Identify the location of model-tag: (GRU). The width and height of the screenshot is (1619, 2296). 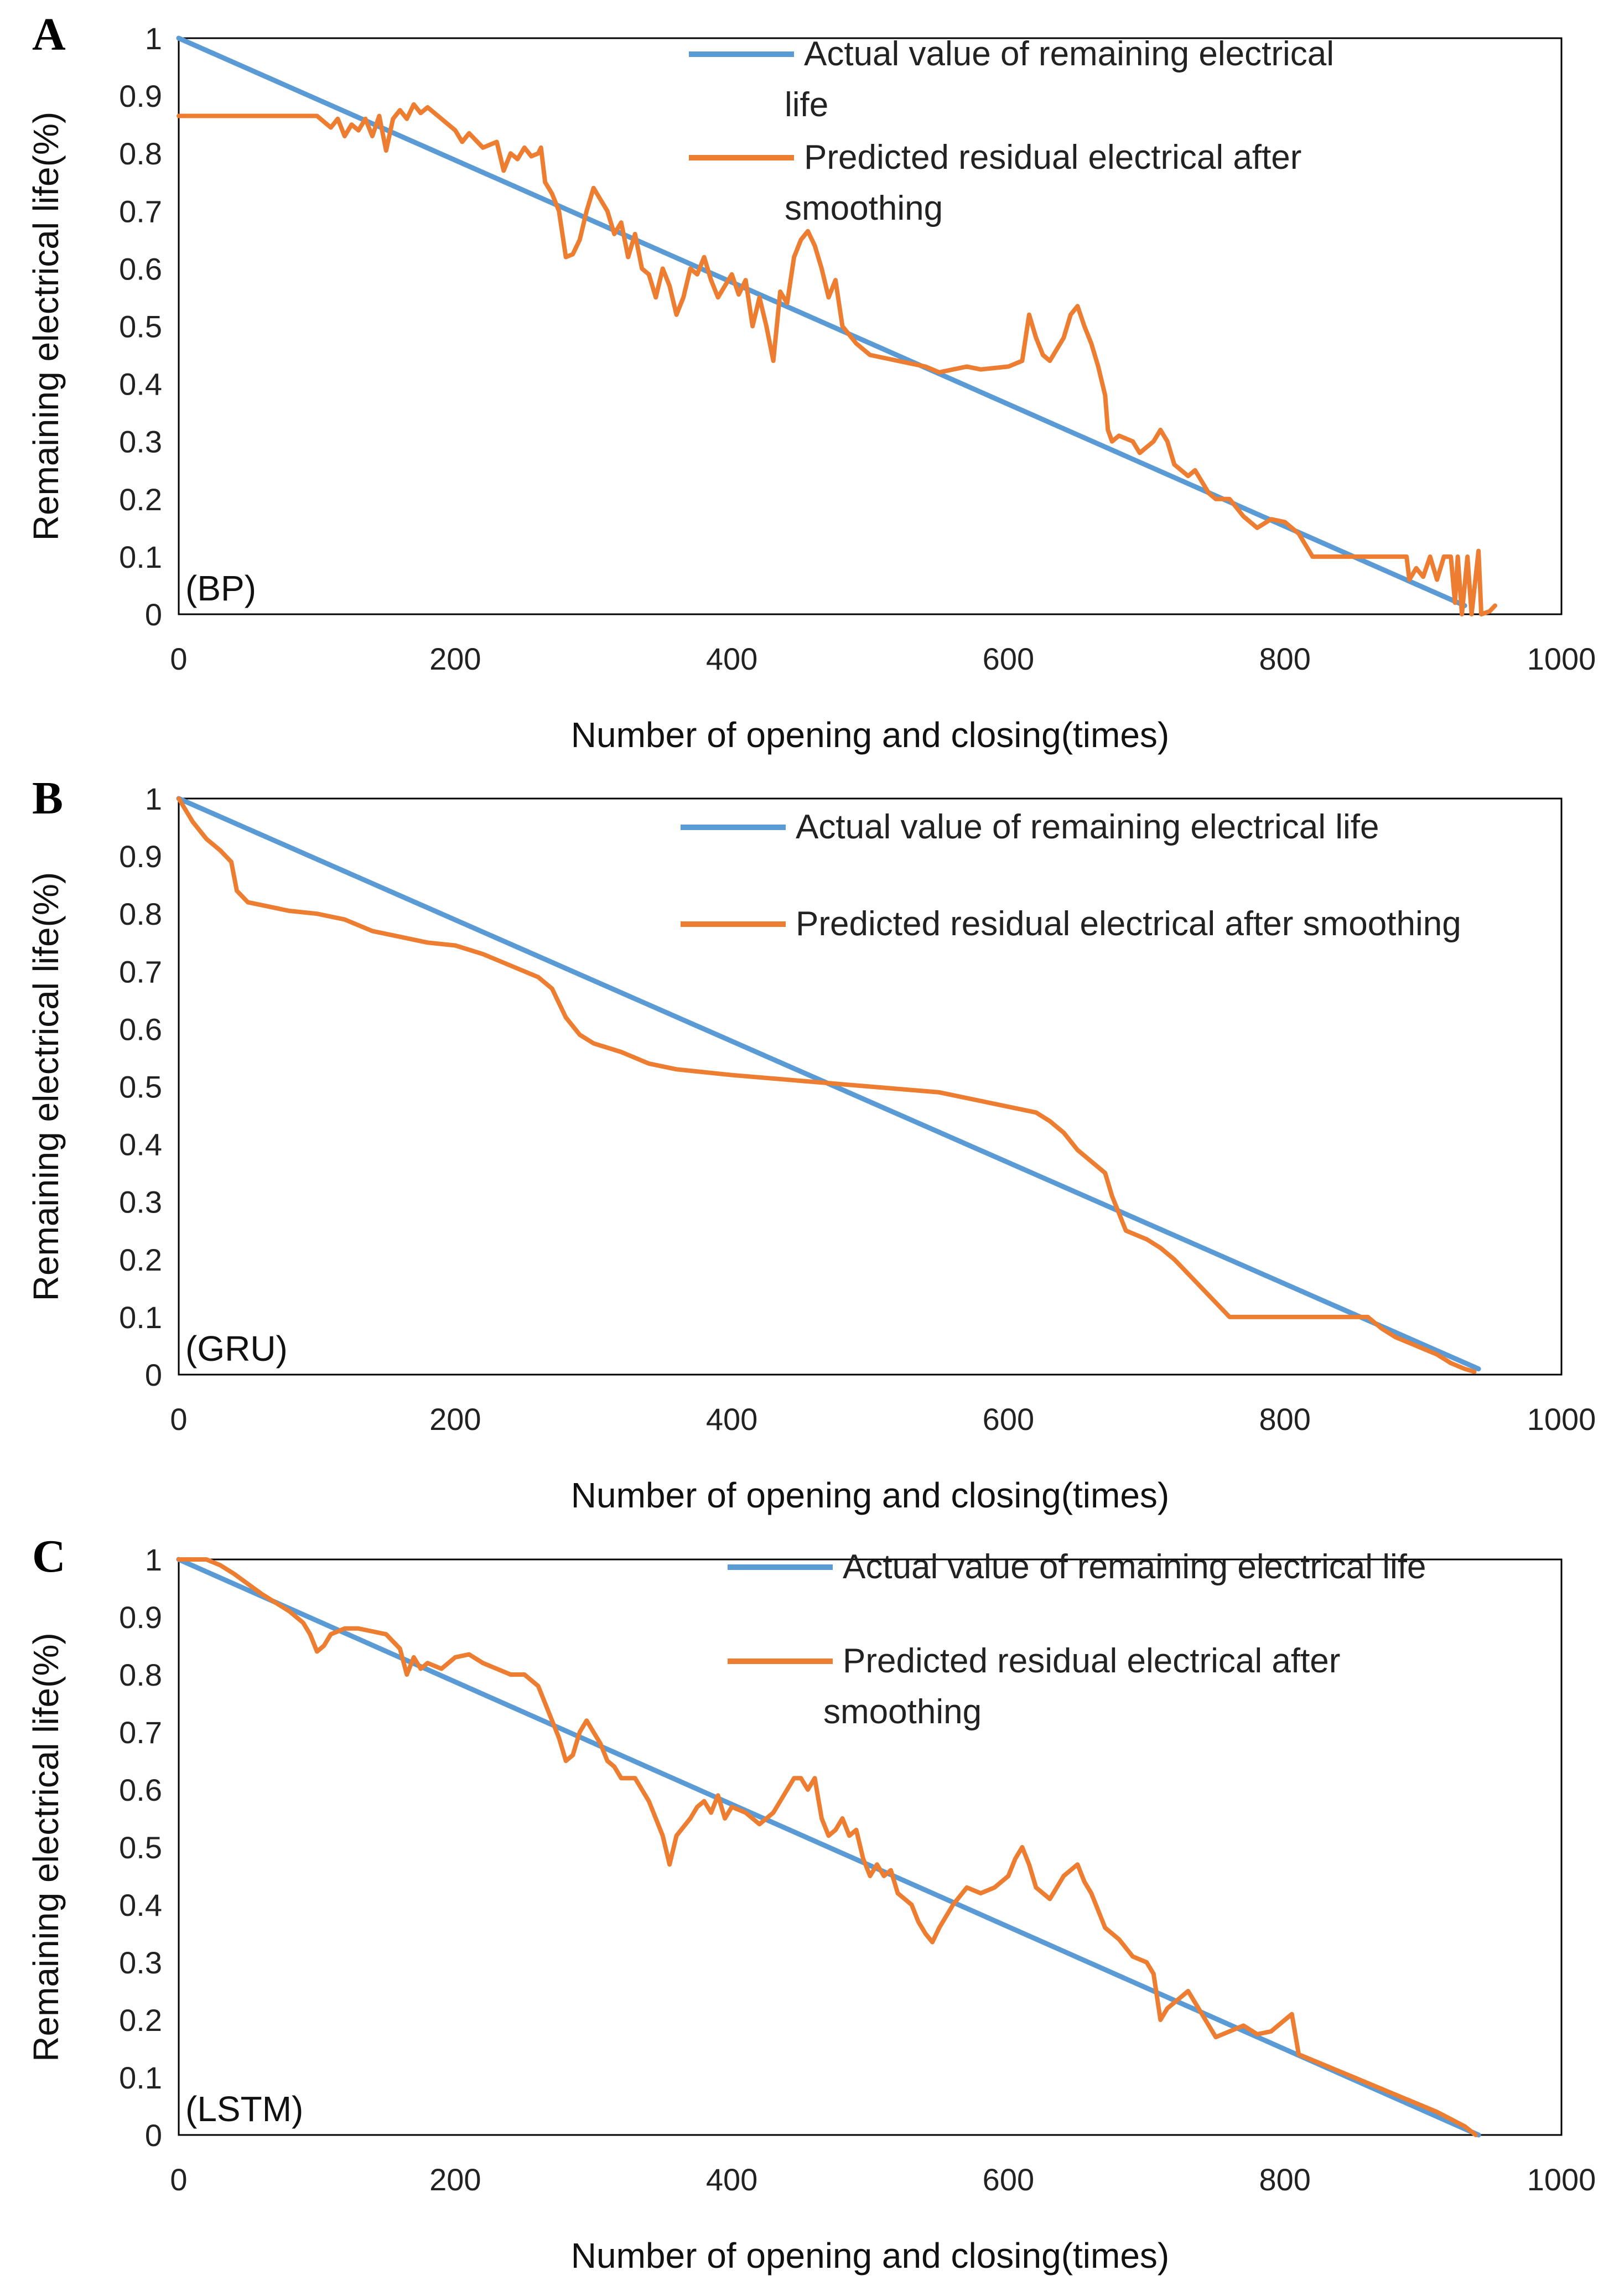
(236, 1349).